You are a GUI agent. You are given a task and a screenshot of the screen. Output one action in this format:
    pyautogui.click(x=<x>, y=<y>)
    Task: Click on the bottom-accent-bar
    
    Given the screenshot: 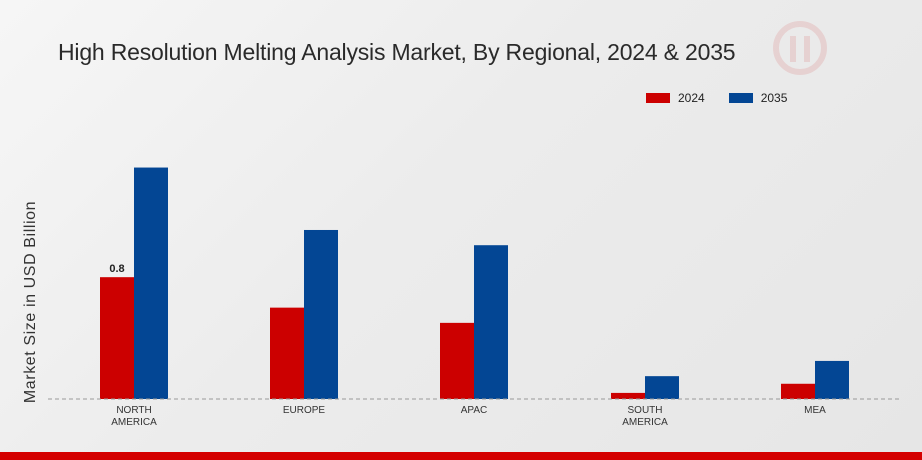 What is the action you would take?
    pyautogui.click(x=461, y=456)
    